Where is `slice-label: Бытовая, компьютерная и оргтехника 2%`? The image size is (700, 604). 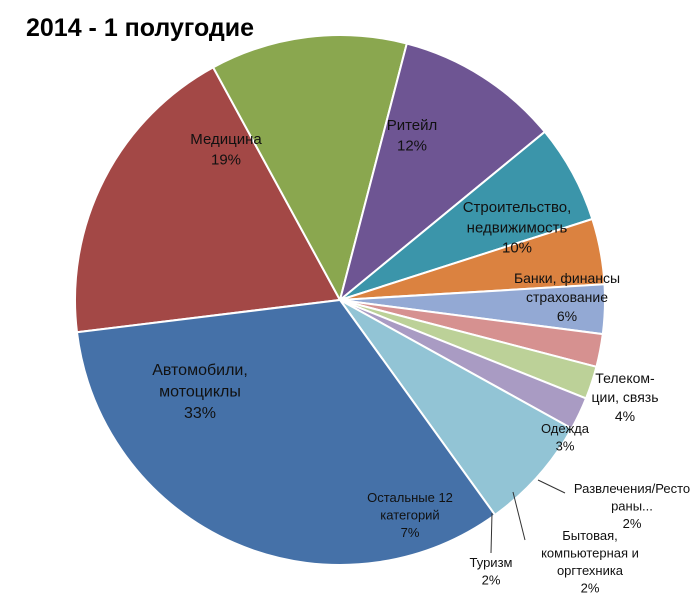 slice-label: Бытовая, компьютерная и оргтехника 2% is located at coordinates (590, 562).